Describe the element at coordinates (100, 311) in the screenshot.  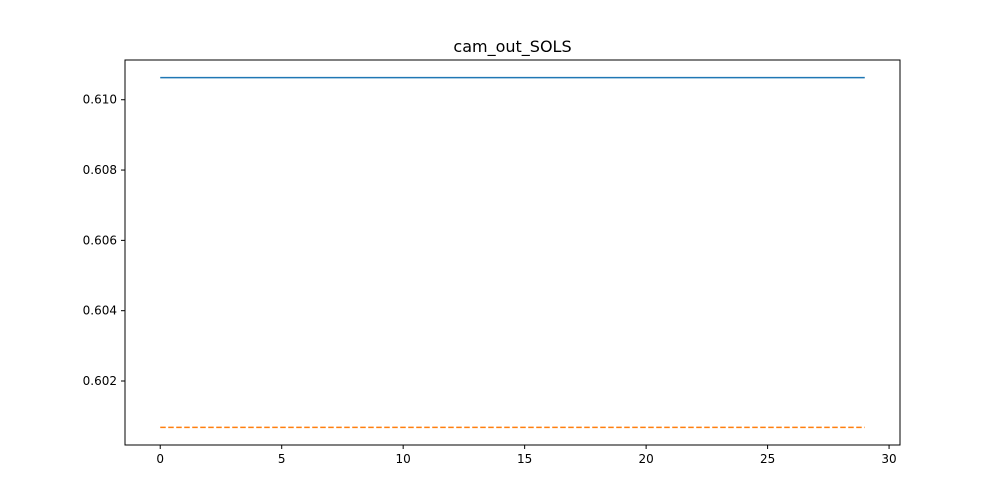
I see `y-tick-label: 0.604` at that location.